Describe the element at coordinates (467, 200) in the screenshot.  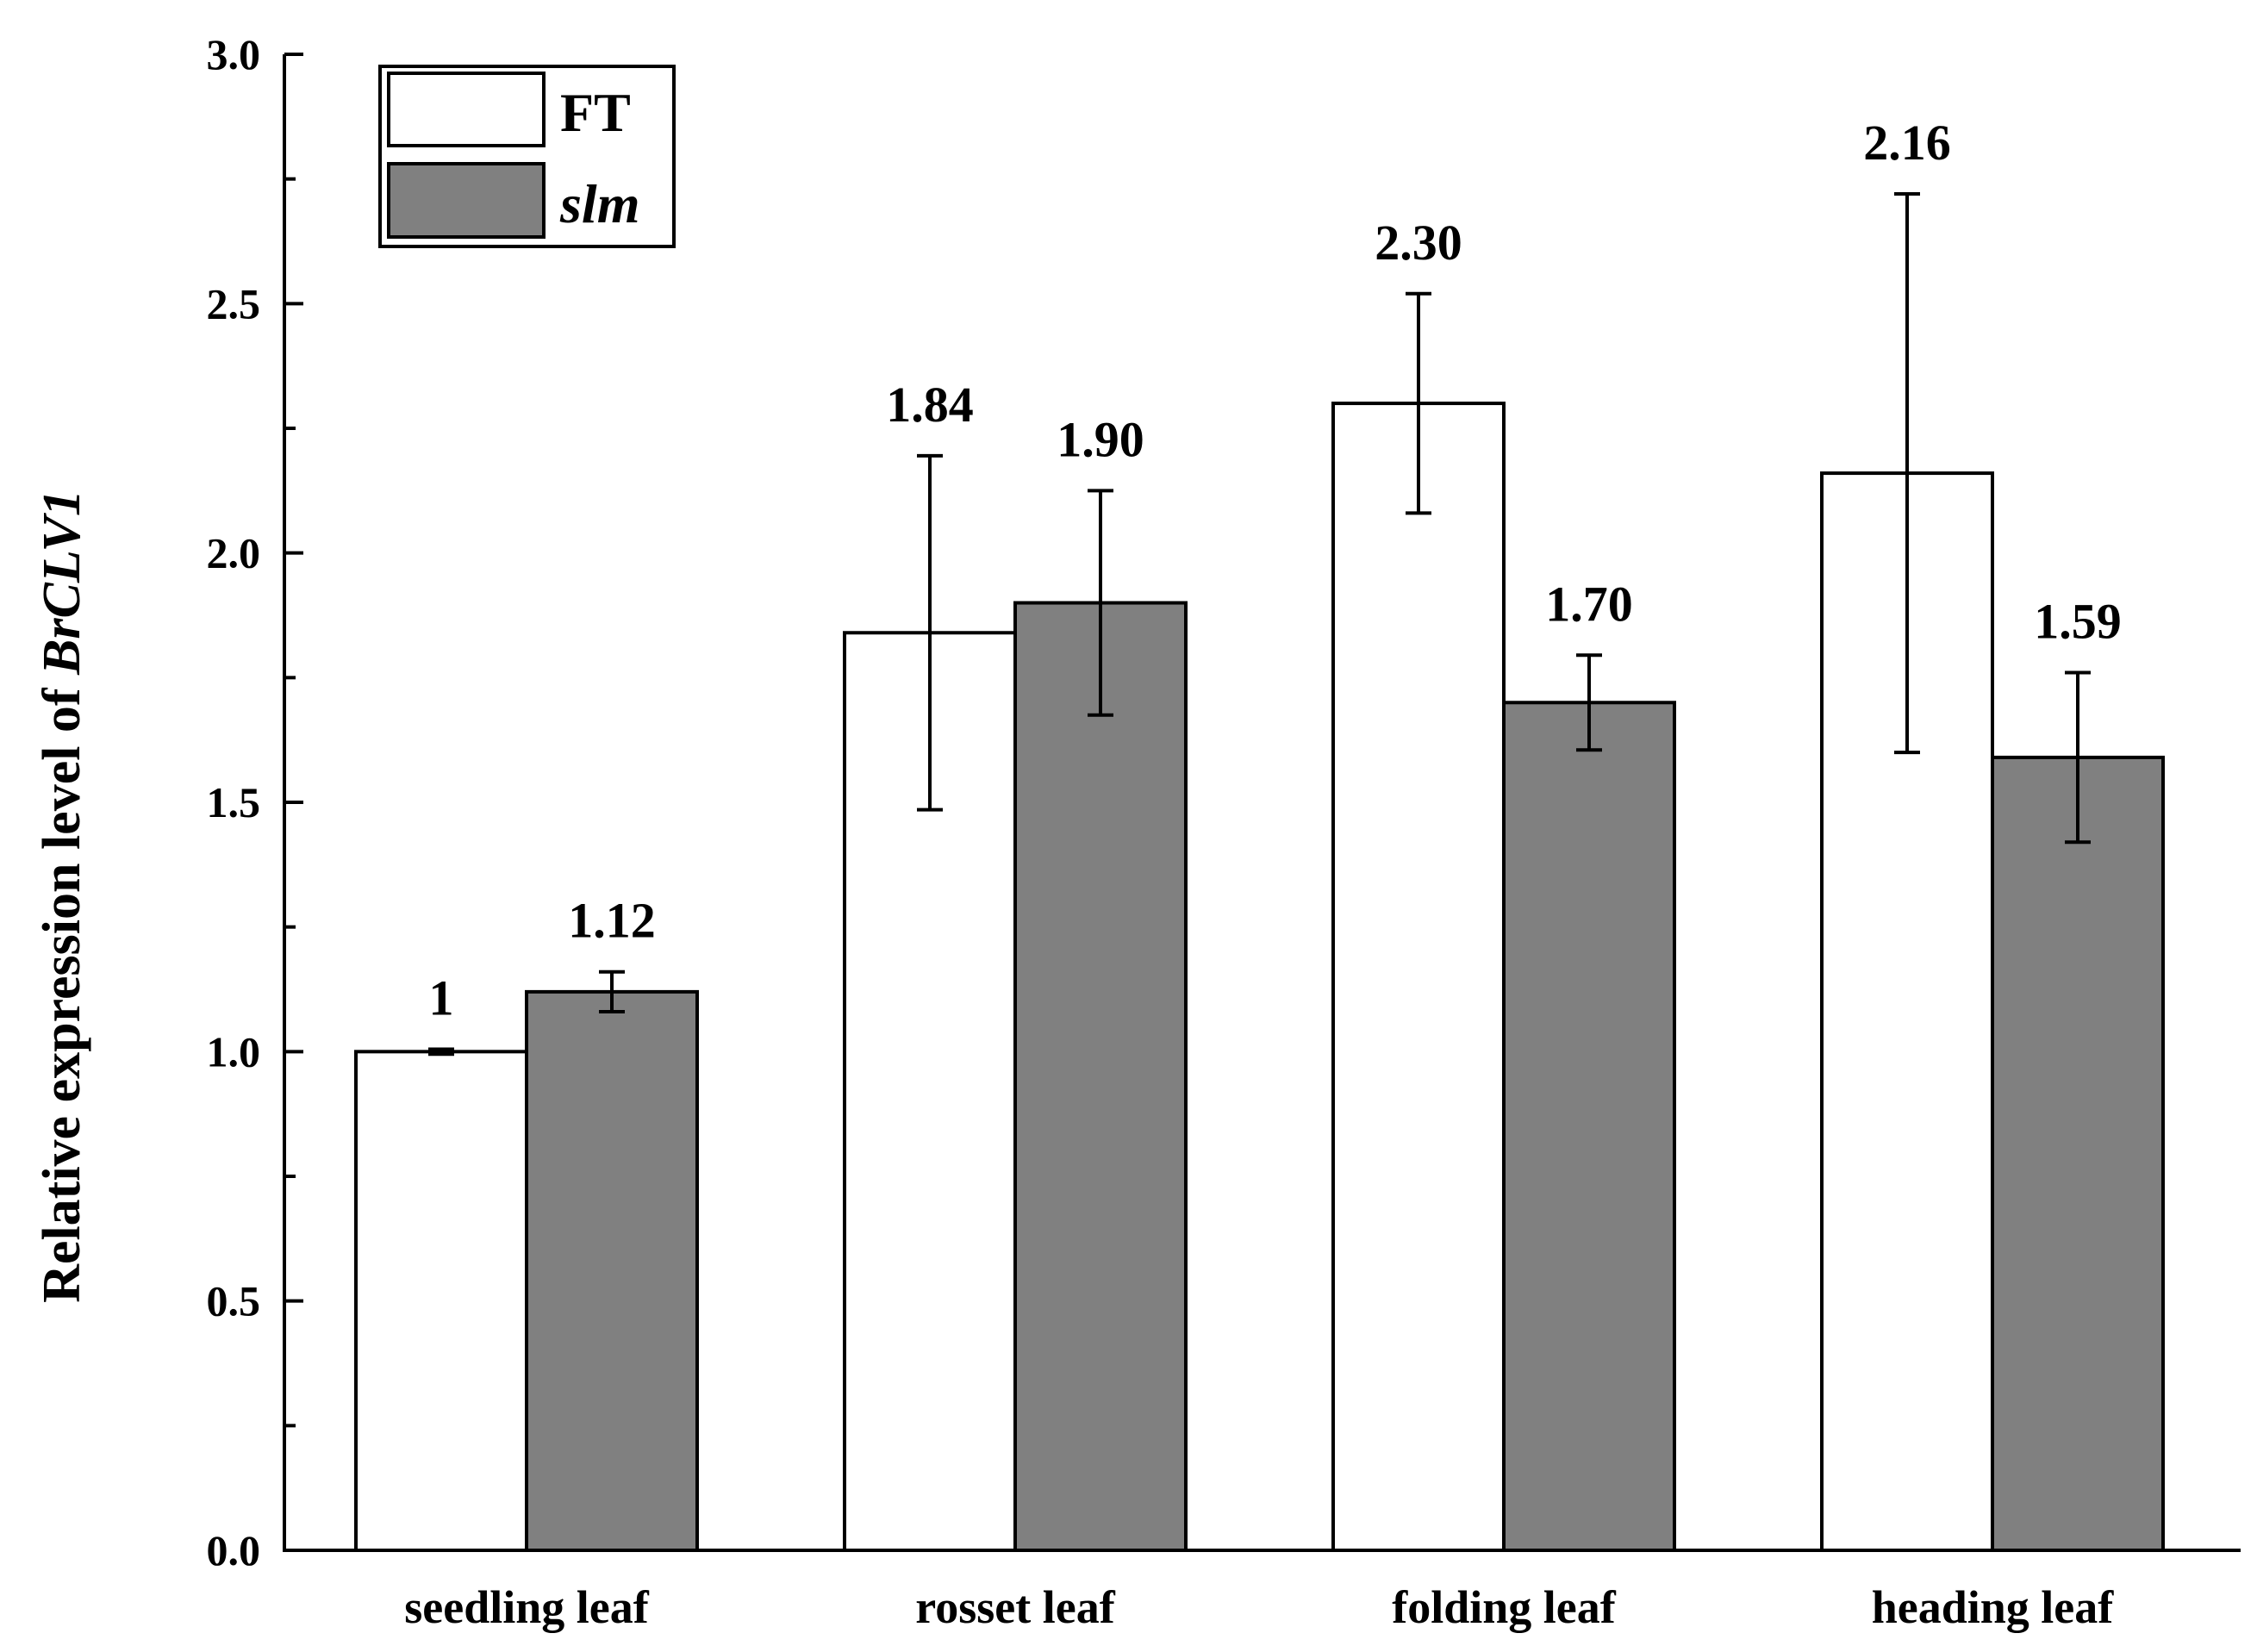
I see `legend-swatch-slm` at that location.